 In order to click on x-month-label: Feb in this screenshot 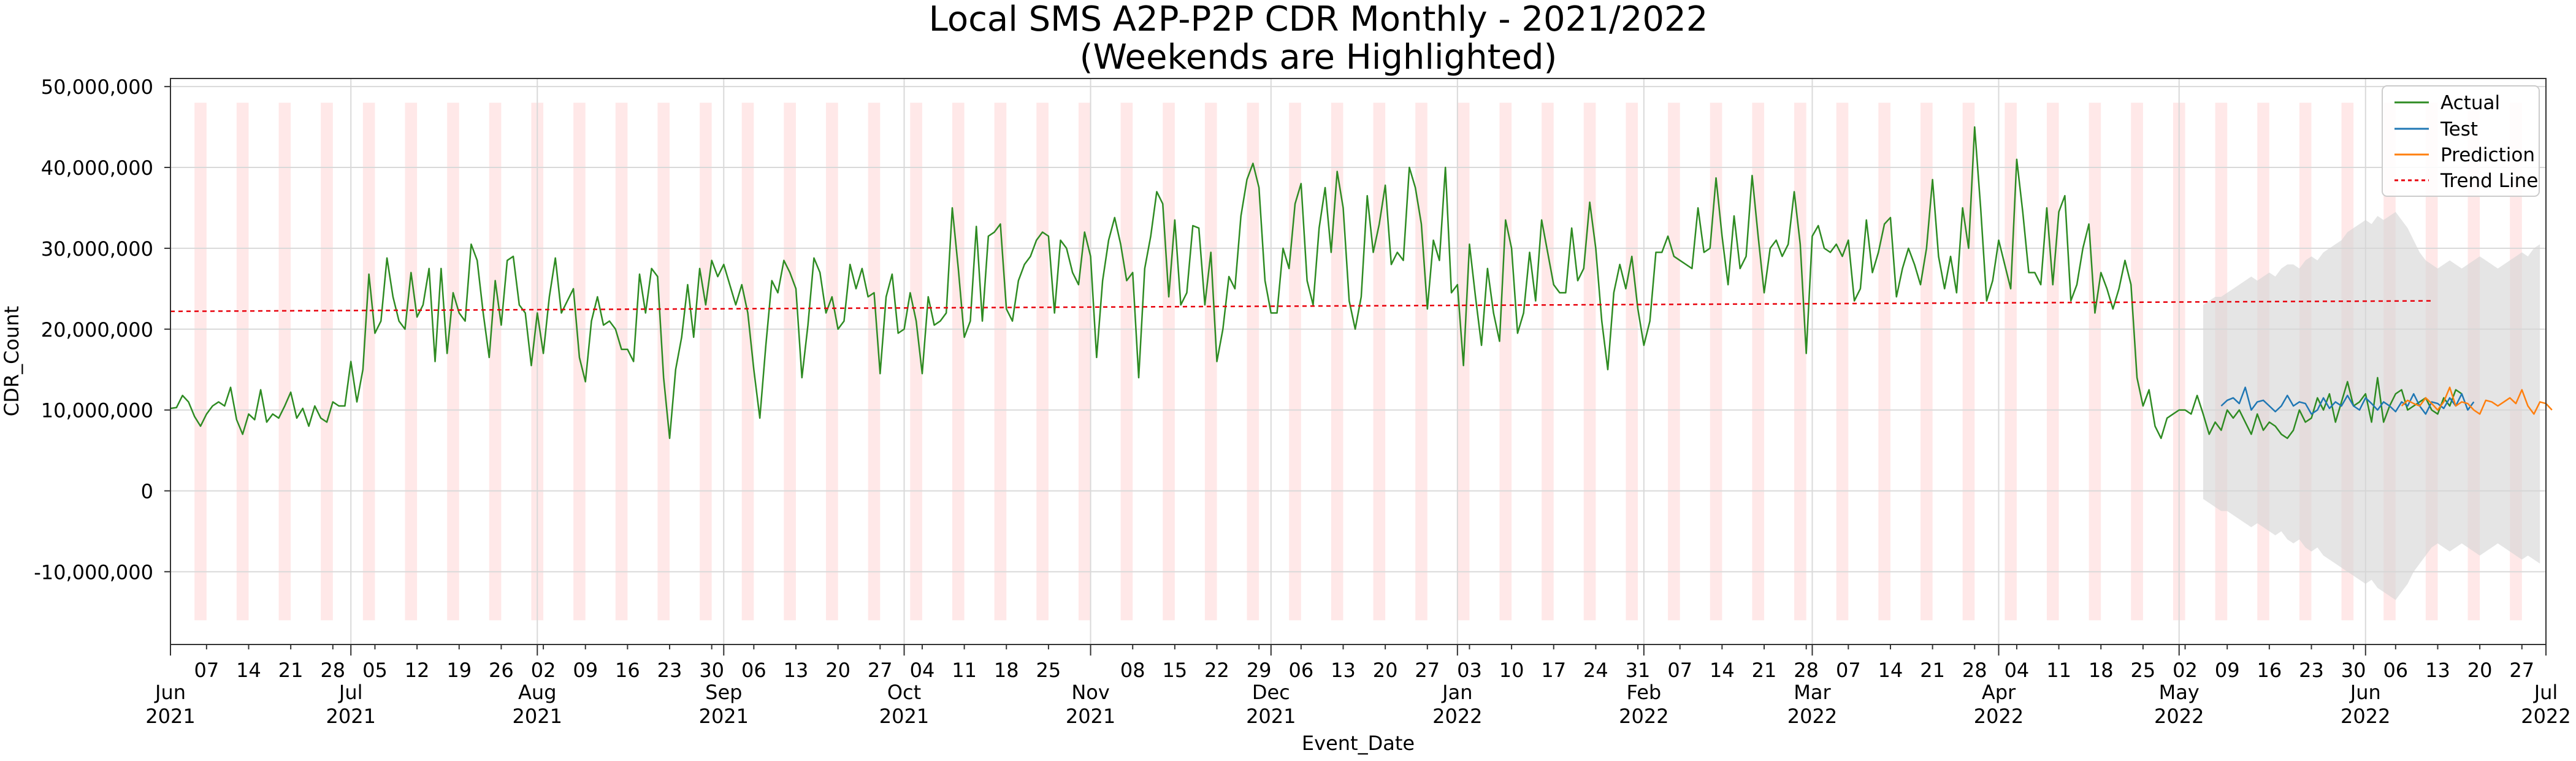, I will do `click(1644, 692)`.